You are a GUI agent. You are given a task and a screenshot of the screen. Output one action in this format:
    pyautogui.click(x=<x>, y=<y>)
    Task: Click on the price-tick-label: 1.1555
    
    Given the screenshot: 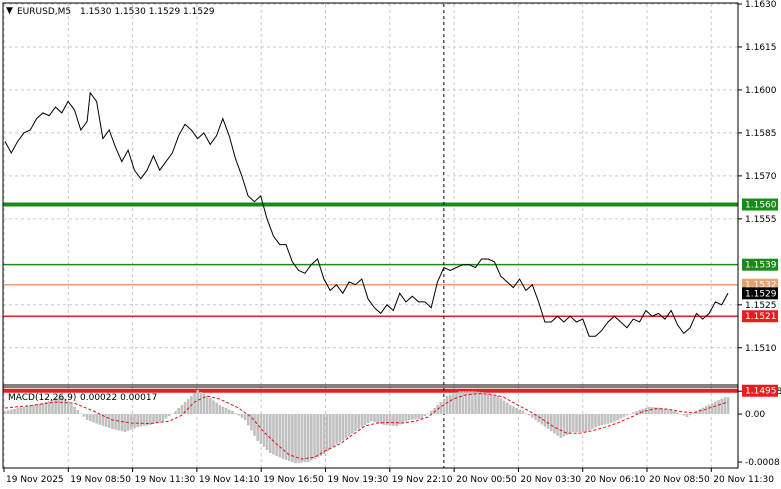 What is the action you would take?
    pyautogui.click(x=761, y=220)
    